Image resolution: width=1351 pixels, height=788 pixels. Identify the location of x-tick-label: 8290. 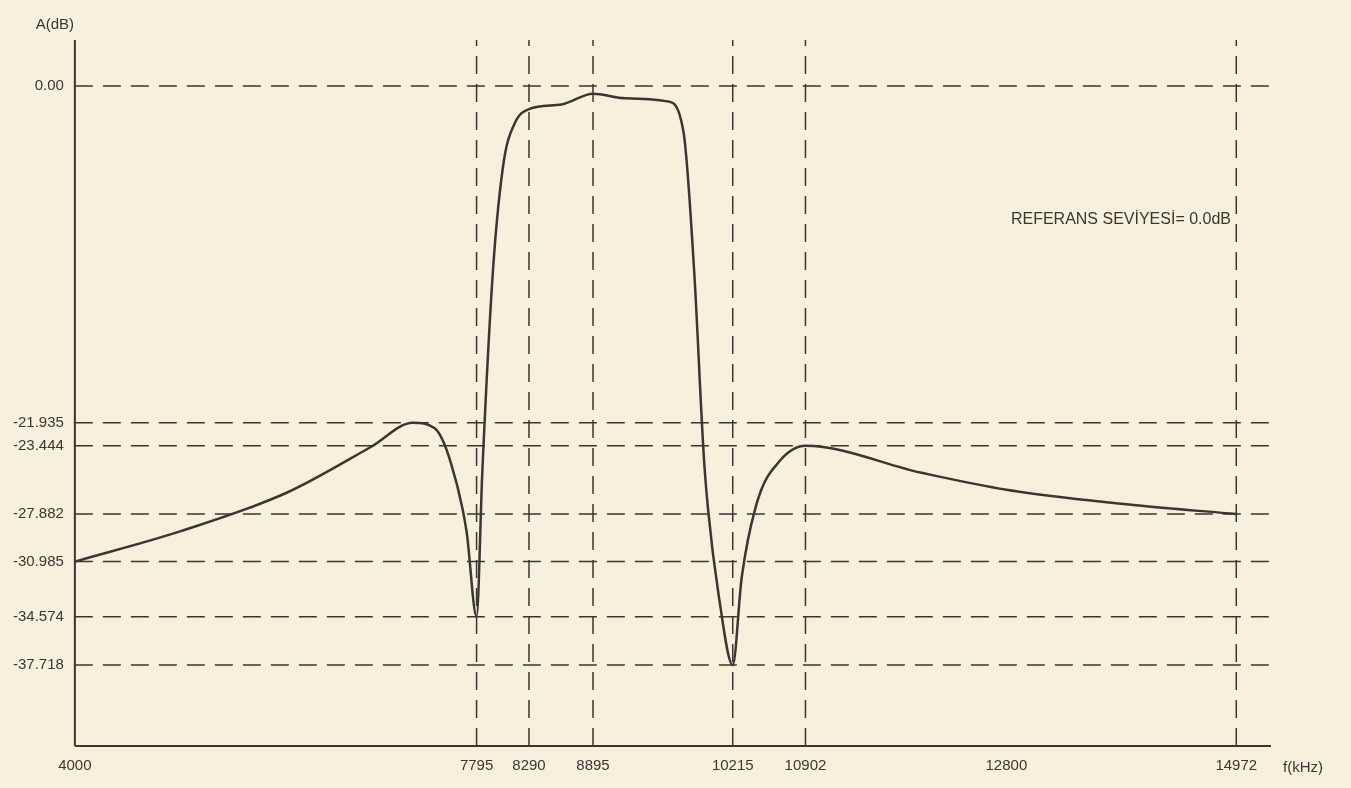
(529, 765).